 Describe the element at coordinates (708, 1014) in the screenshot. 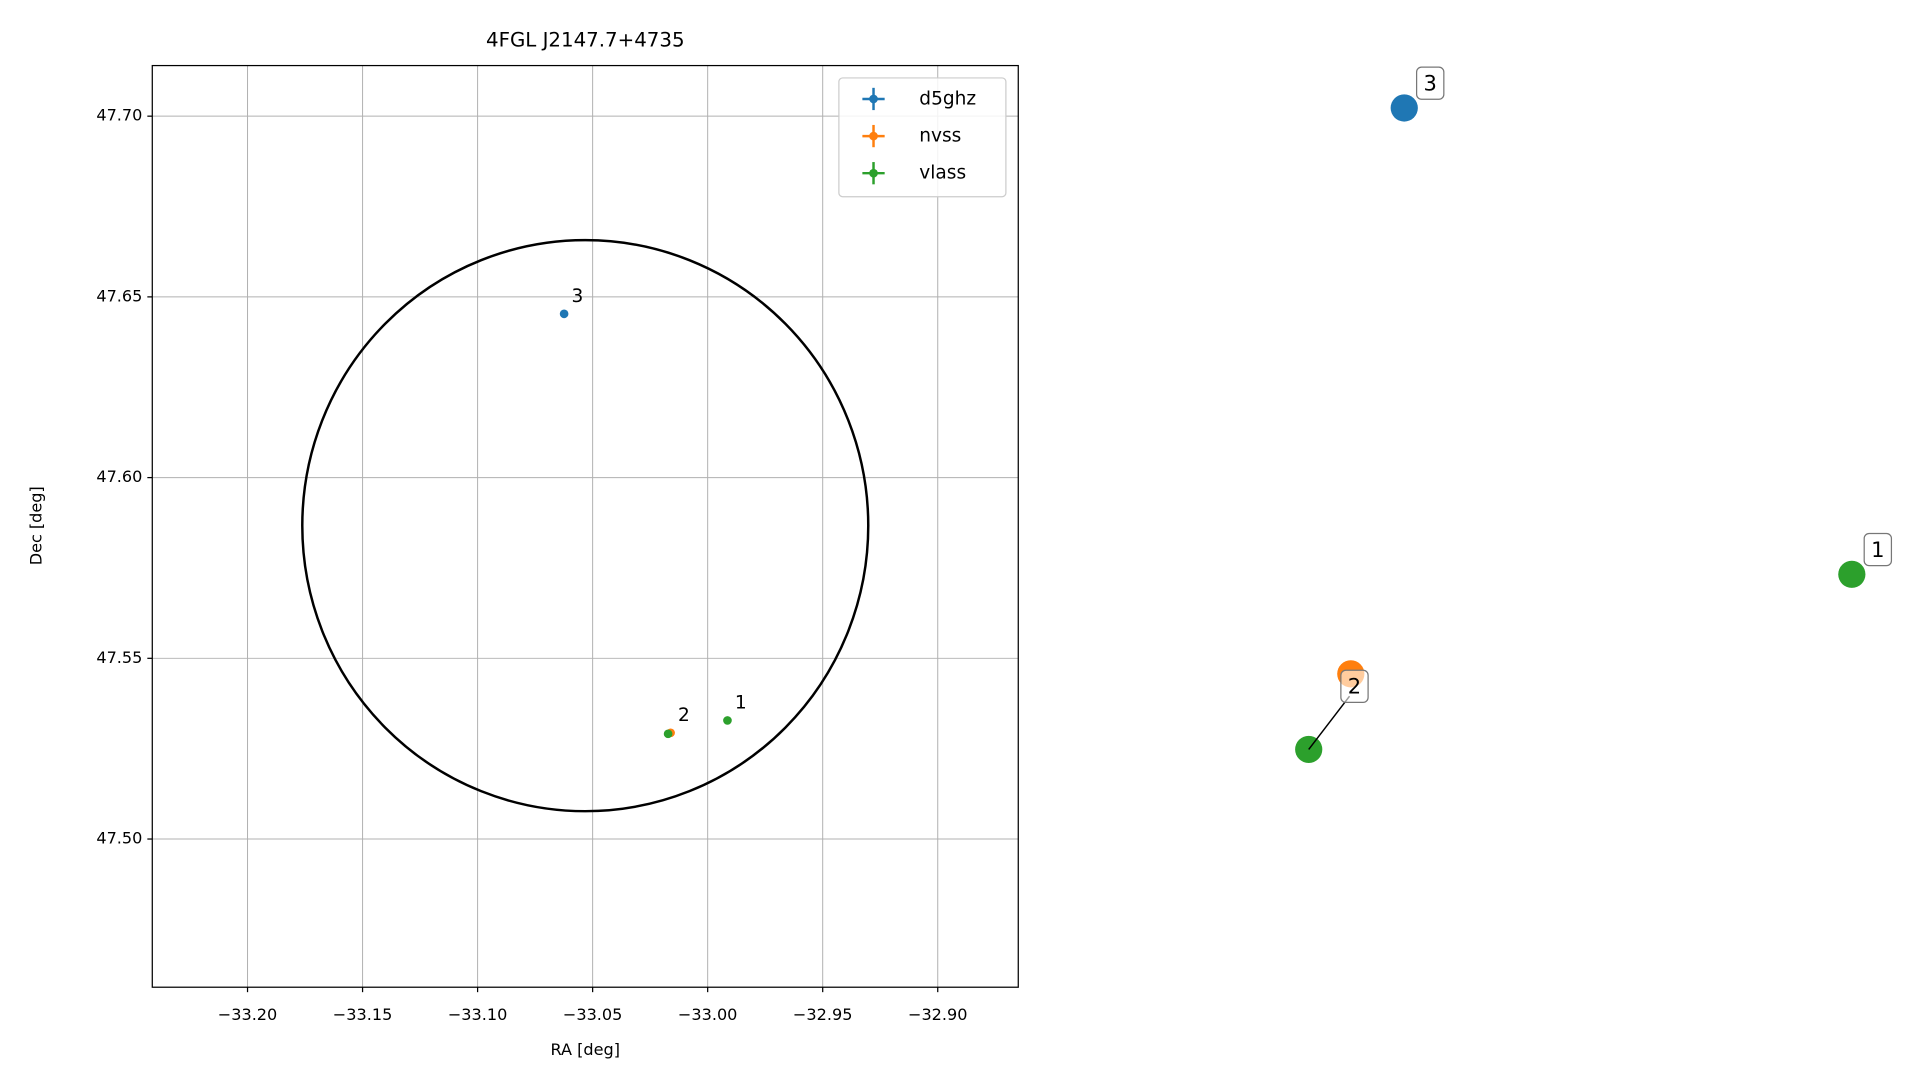

I see `x-tick-label: −33.00` at that location.